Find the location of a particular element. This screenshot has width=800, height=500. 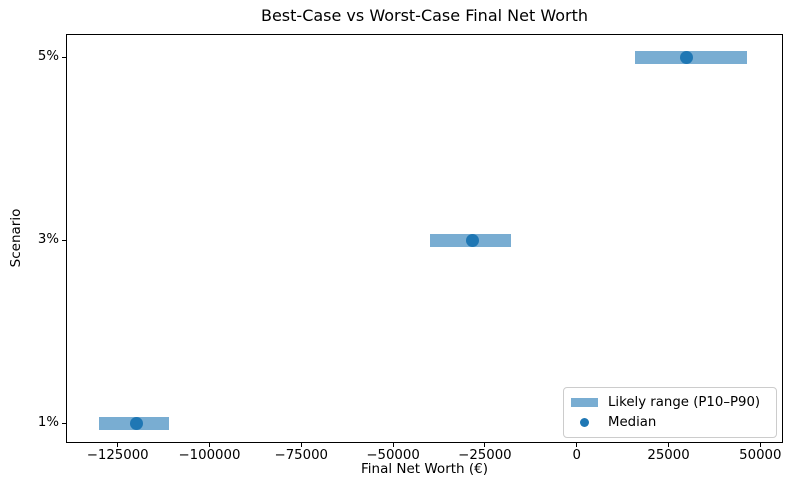

y-tick-3% is located at coordinates (64, 240).